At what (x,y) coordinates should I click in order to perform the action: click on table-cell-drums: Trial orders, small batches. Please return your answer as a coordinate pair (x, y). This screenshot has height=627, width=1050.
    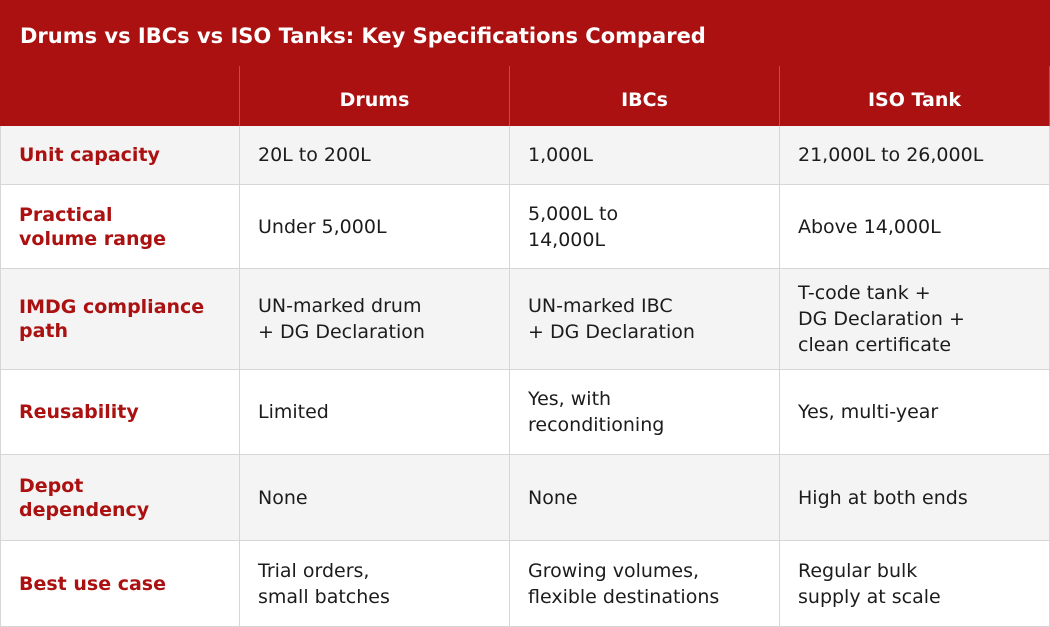
    Looking at the image, I should click on (375, 584).